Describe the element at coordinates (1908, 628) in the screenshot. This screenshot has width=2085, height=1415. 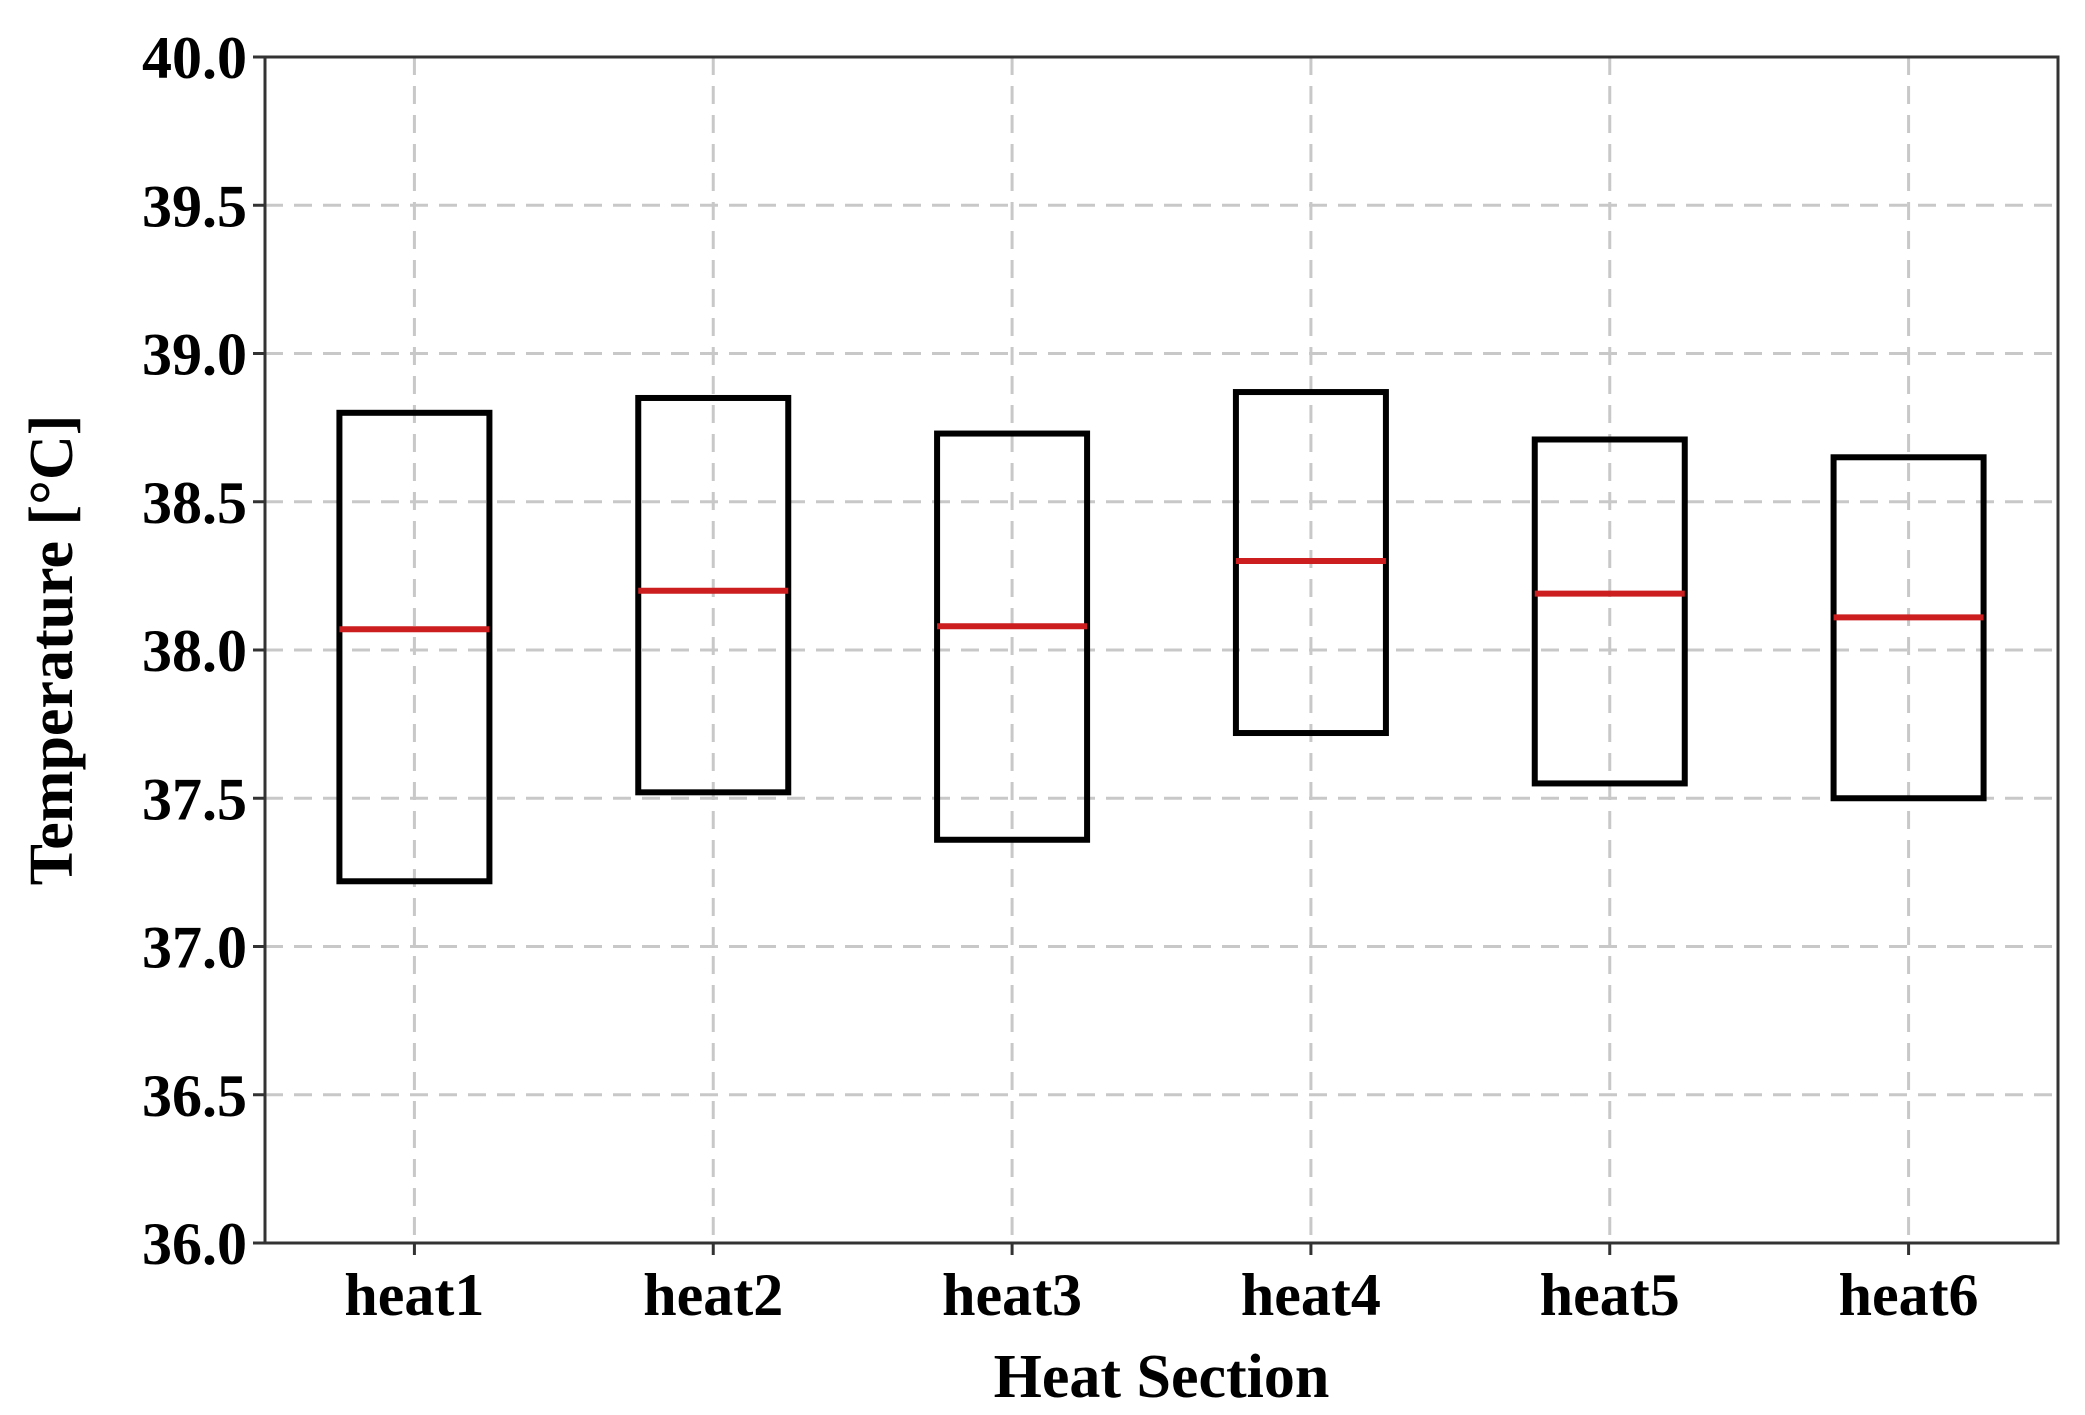
I see `box-heat6` at that location.